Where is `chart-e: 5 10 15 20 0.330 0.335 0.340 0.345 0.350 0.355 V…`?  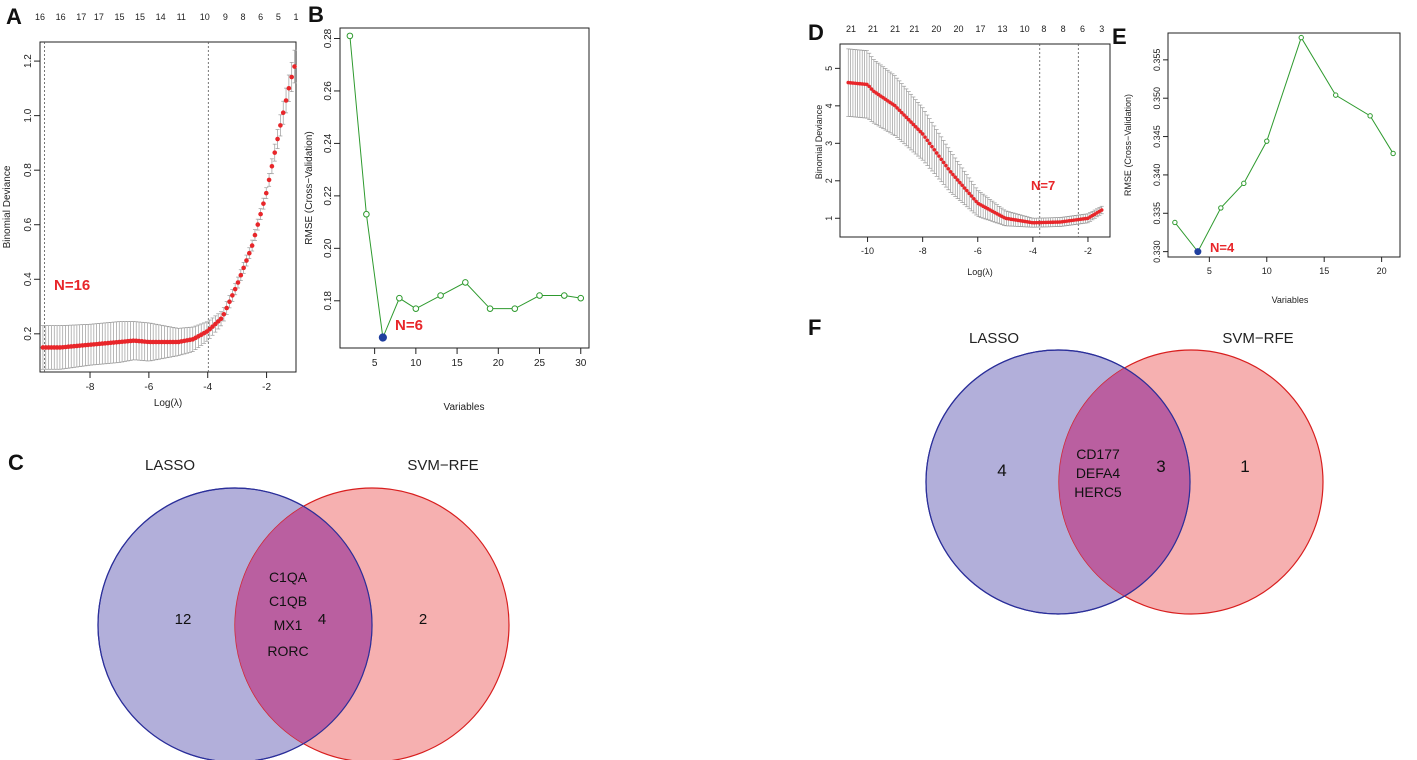
chart-e: 5 10 15 20 0.330 0.335 0.340 0.345 0.350 0.355 V… is located at coordinates (1262, 168).